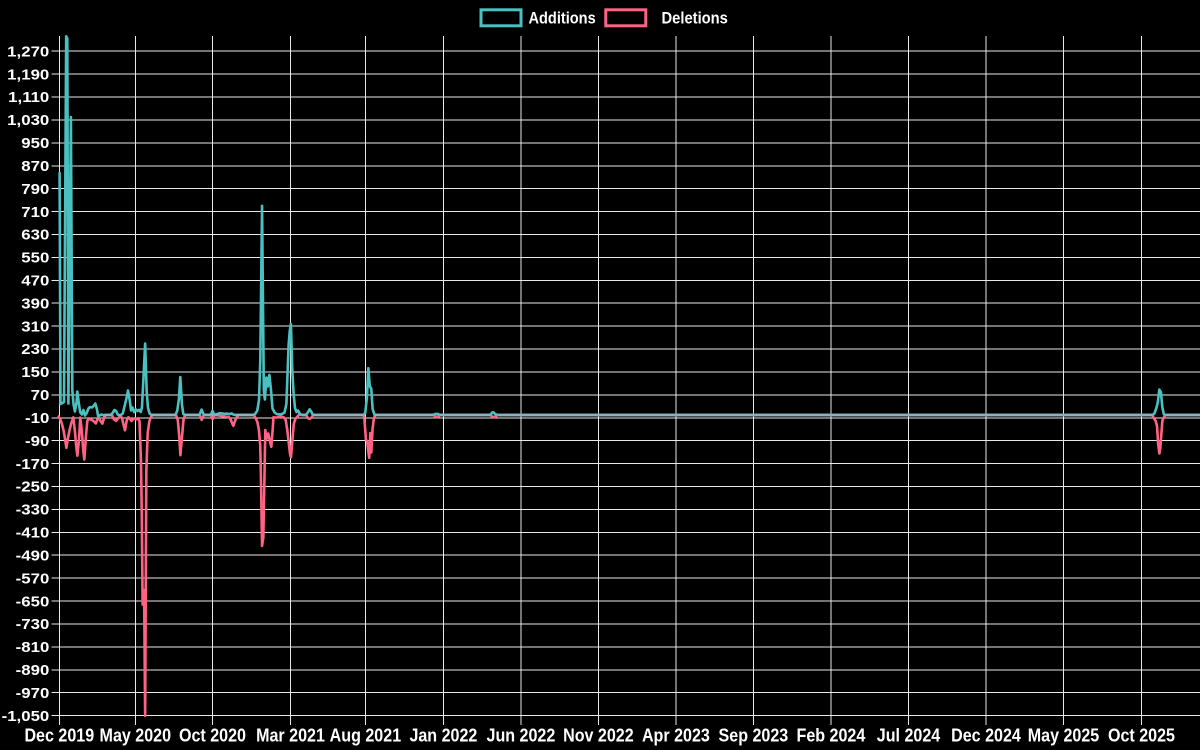 The image size is (1200, 750). I want to click on svg-text: Oct 2025, so click(1141, 736).